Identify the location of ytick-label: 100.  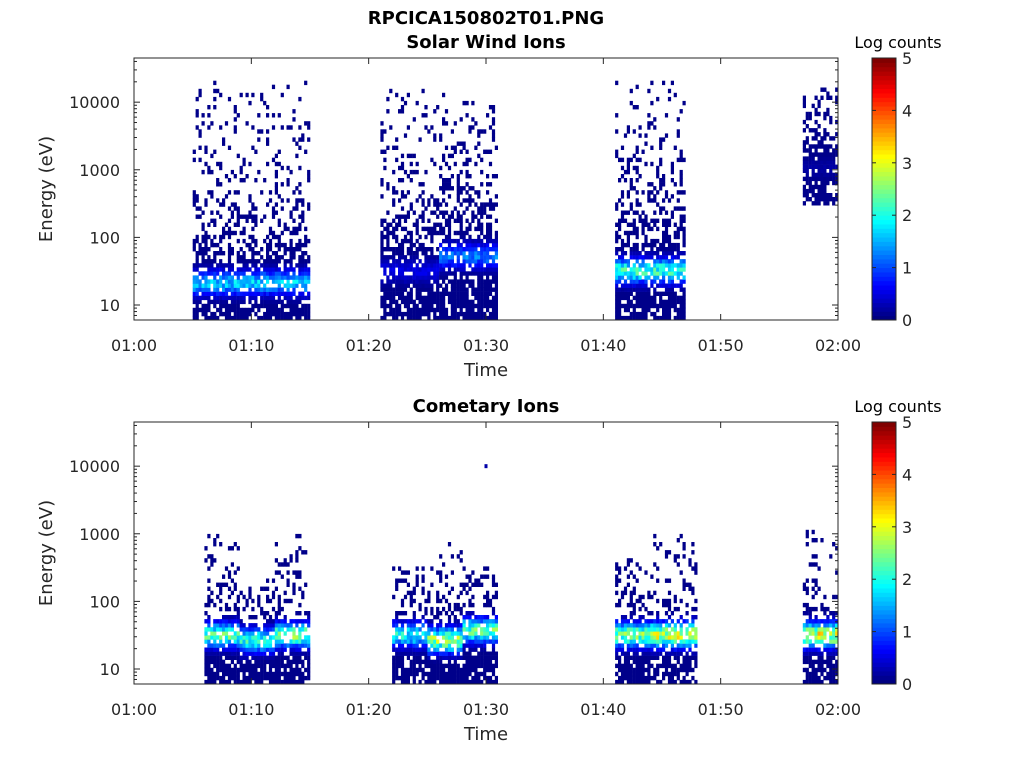
(104, 237).